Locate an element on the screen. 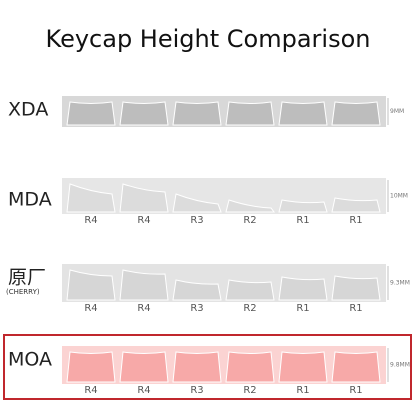 The height and width of the screenshot is (416, 416). row-sublabel: (CHERRY) is located at coordinates (23, 292).